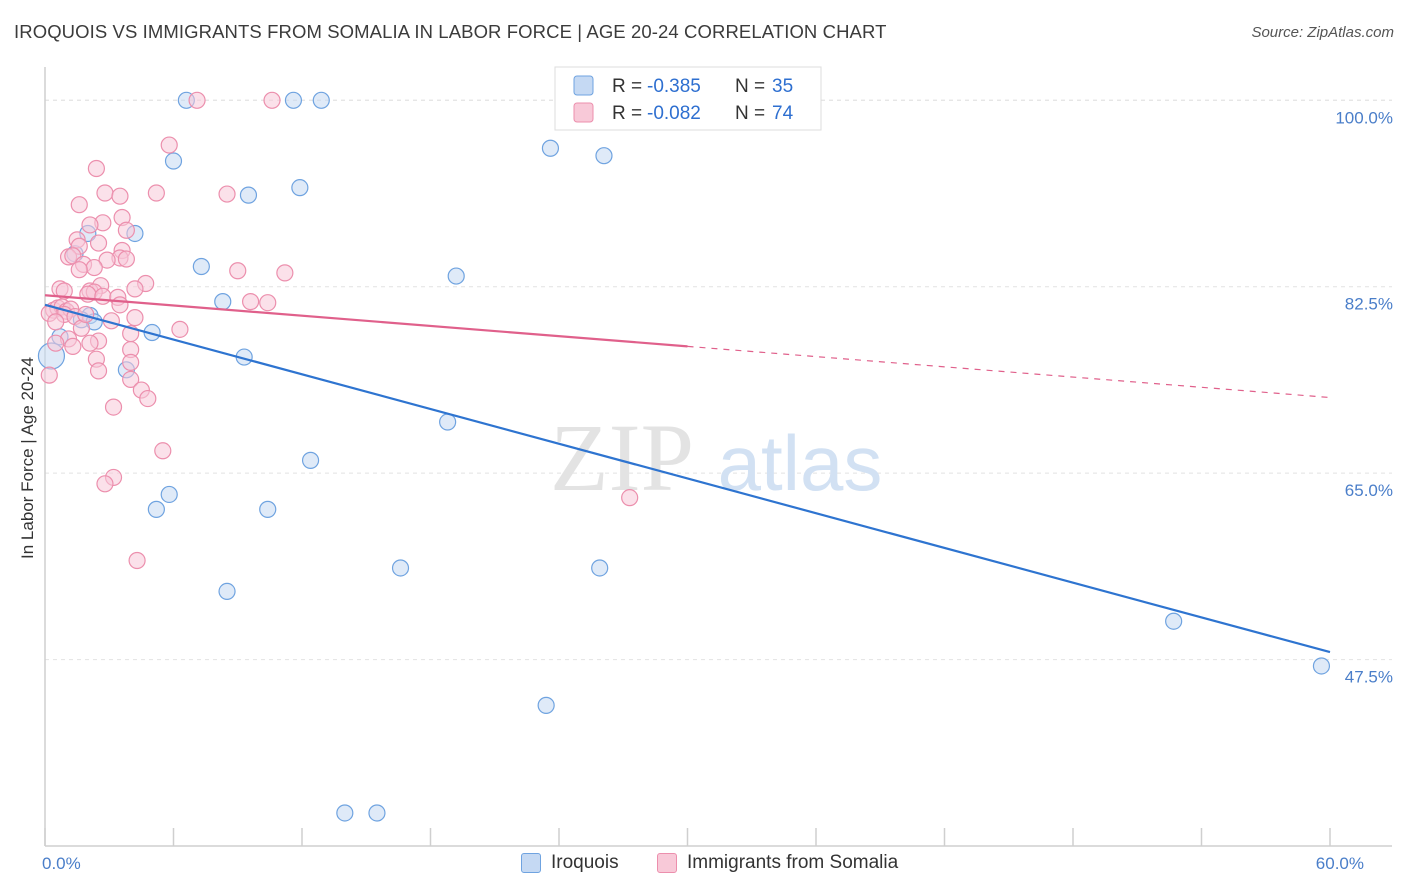  Describe the element at coordinates (61, 863) in the screenshot. I see `x-tick-label-0: 0.0%` at that location.